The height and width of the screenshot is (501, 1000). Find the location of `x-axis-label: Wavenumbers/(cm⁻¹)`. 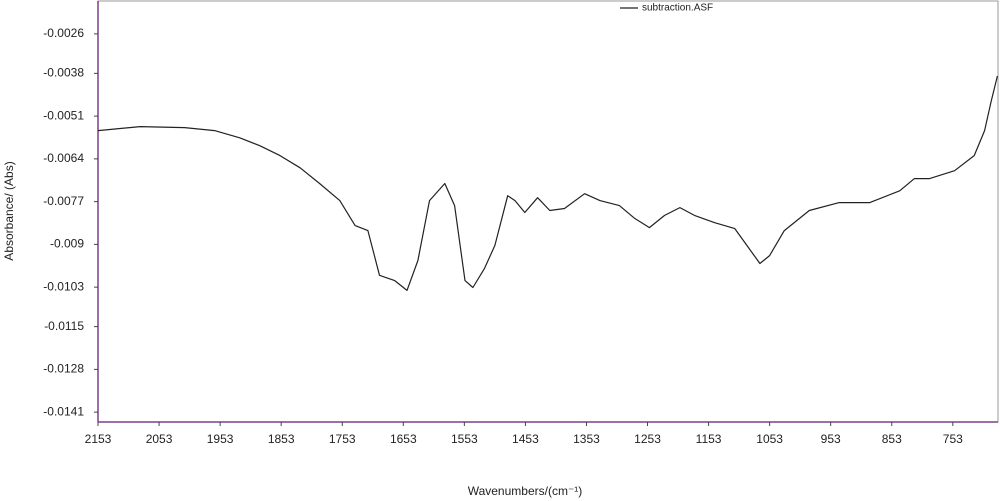

x-axis-label: Wavenumbers/(cm⁻¹) is located at coordinates (525, 491).